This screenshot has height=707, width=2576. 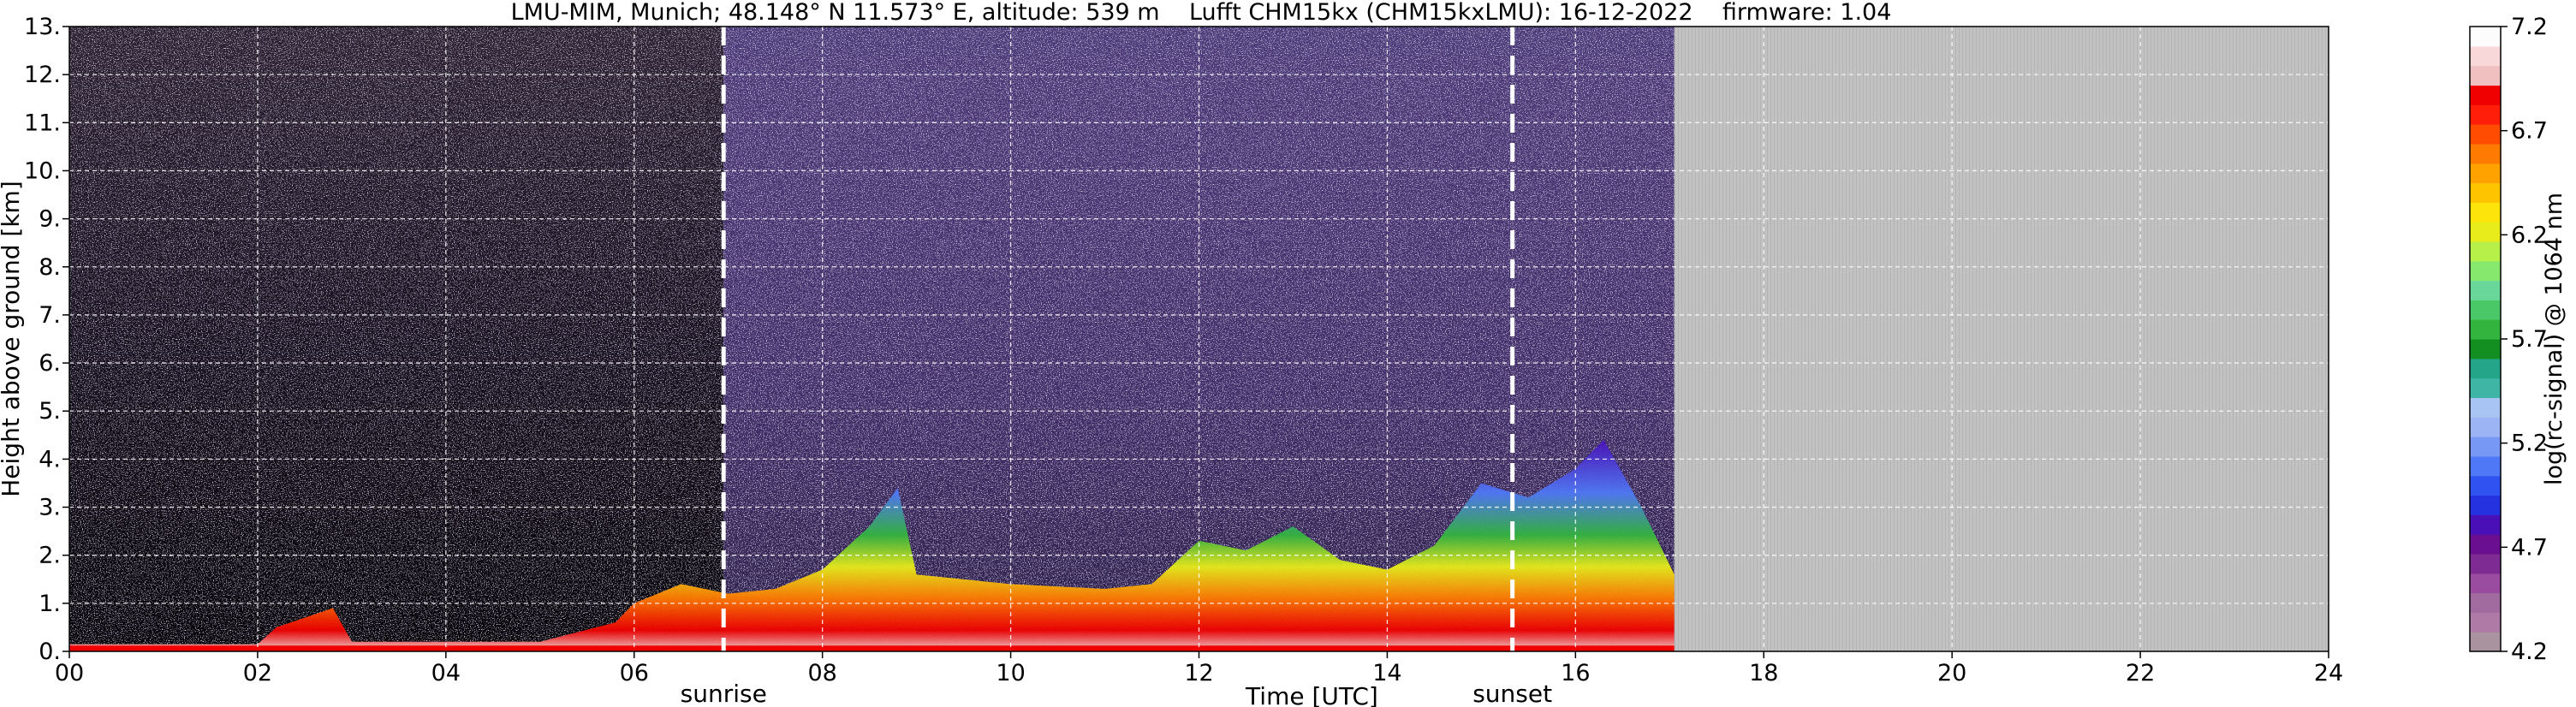 I want to click on y-tick-label: 4., so click(x=50, y=459).